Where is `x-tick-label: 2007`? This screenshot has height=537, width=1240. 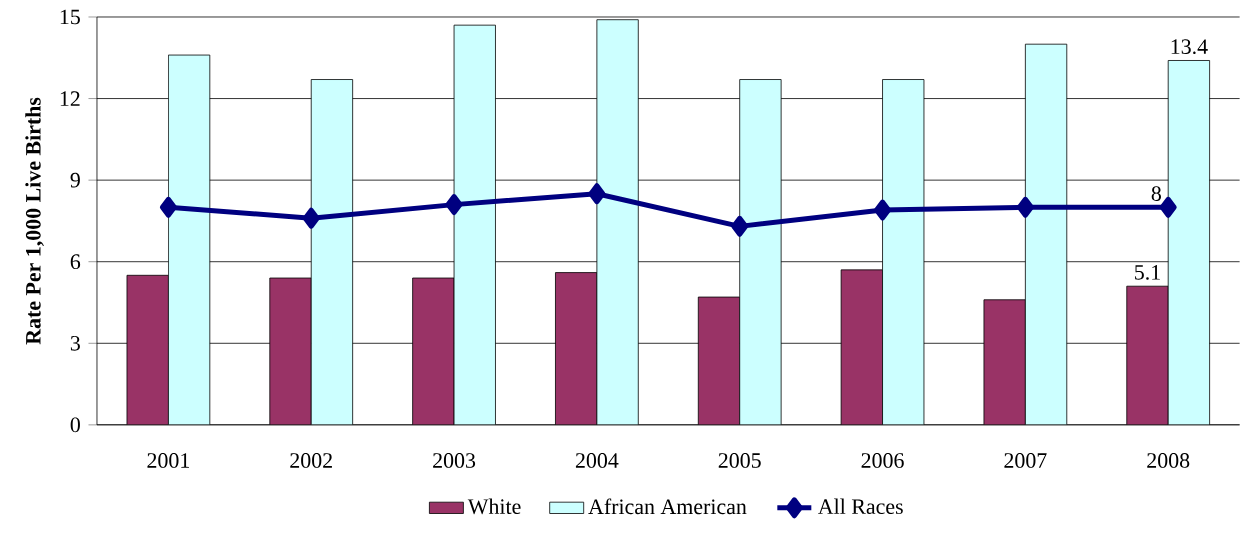
x-tick-label: 2007 is located at coordinates (1025, 460).